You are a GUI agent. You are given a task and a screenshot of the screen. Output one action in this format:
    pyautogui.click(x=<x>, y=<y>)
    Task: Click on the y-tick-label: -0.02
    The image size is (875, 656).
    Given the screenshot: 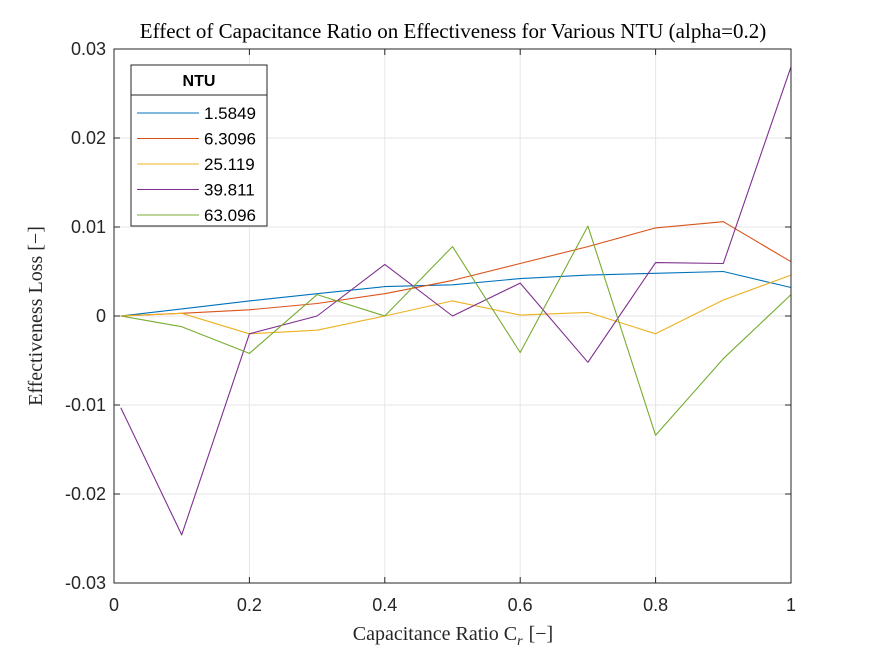 What is the action you would take?
    pyautogui.click(x=85, y=494)
    